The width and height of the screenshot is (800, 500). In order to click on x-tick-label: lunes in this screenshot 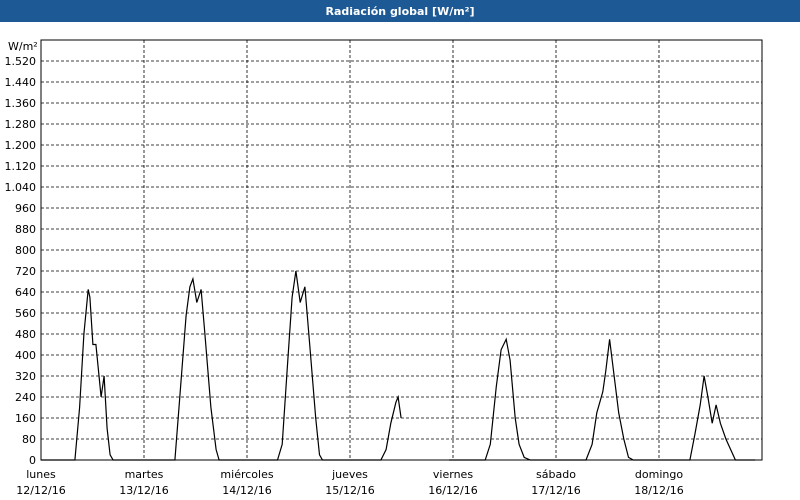, I will do `click(41, 474)`.